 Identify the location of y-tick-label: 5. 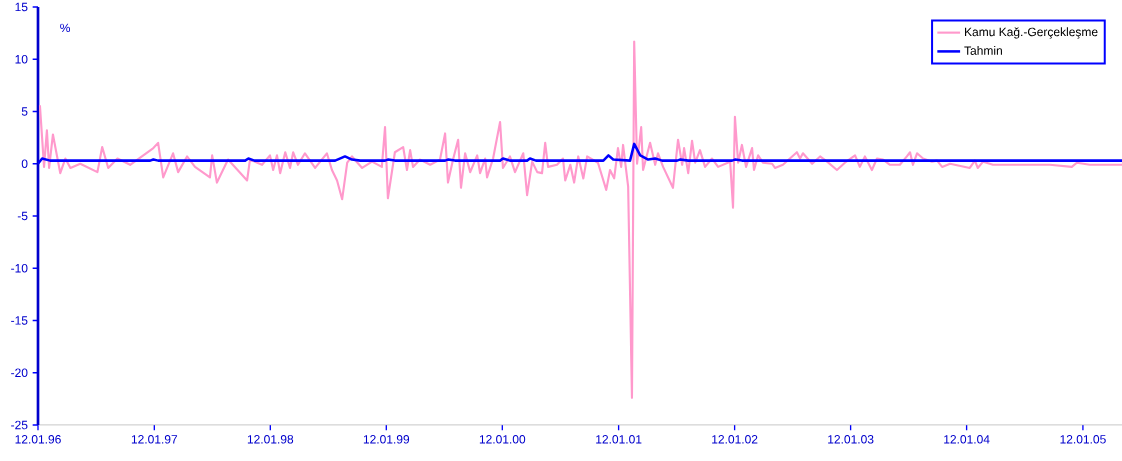
(24, 111).